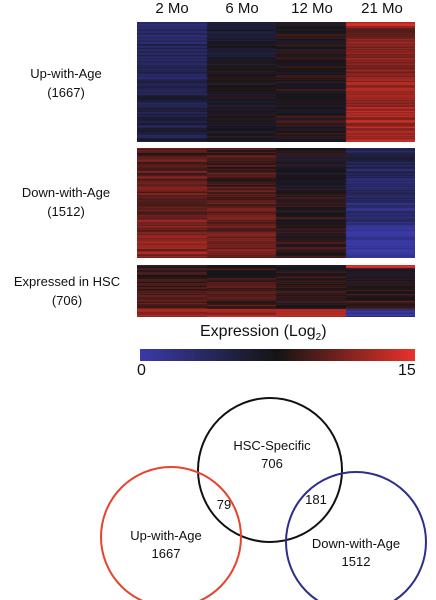 Image resolution: width=436 pixels, height=600 pixels. I want to click on venn-circle-down, so click(356, 535).